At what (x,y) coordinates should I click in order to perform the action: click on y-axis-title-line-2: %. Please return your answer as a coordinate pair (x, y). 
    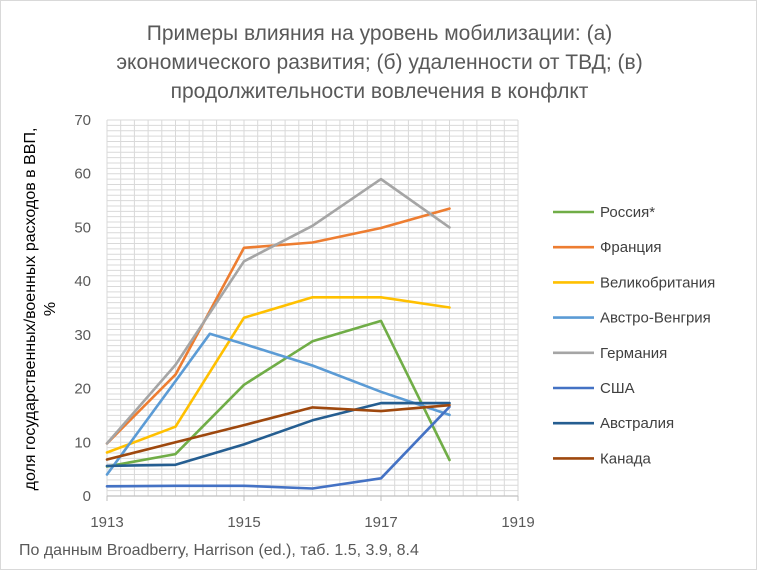
    Looking at the image, I should click on (50, 309).